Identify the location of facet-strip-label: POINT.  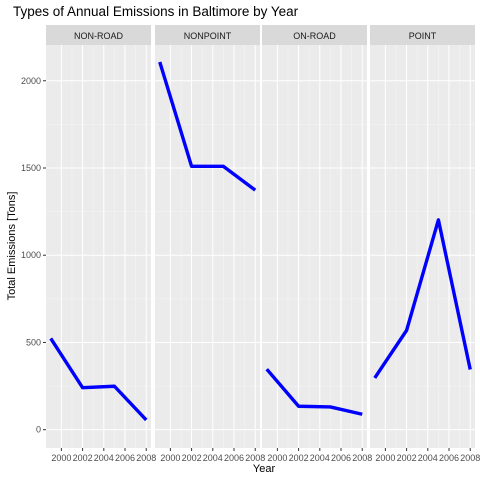
(423, 36).